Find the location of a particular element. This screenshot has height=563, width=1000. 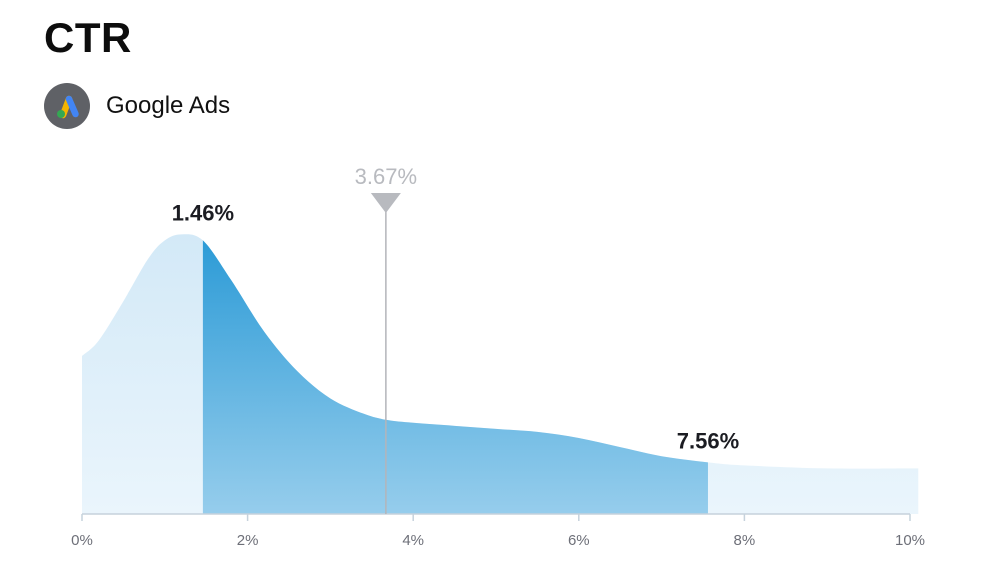

page-title: CTR is located at coordinates (88, 37).